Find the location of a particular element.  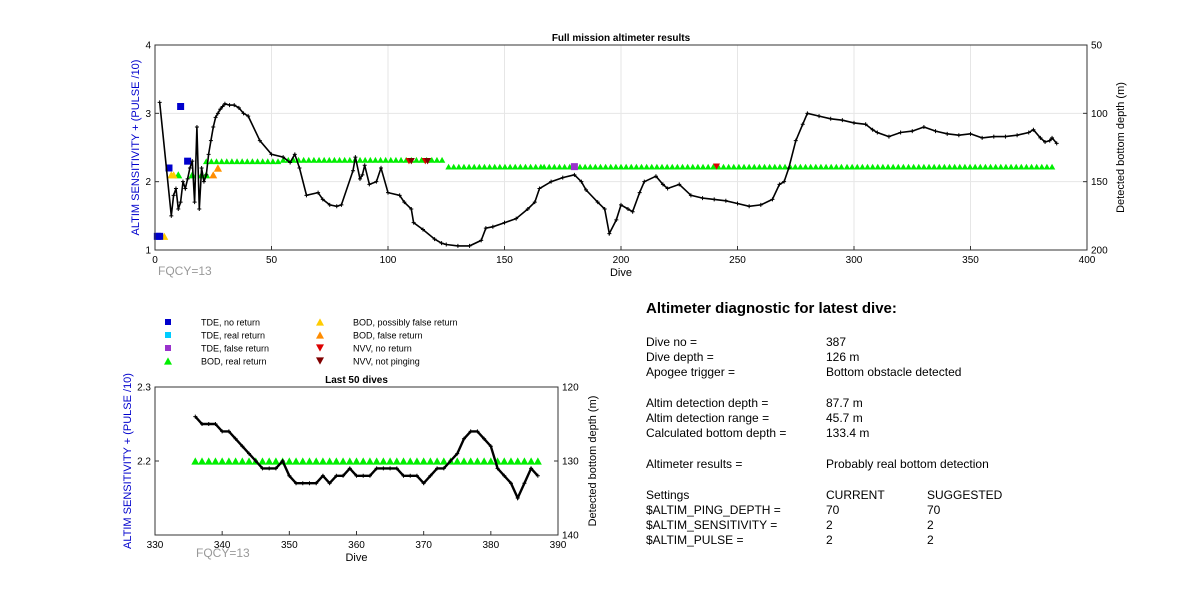

y2-tick-label: 140 is located at coordinates (570, 536).